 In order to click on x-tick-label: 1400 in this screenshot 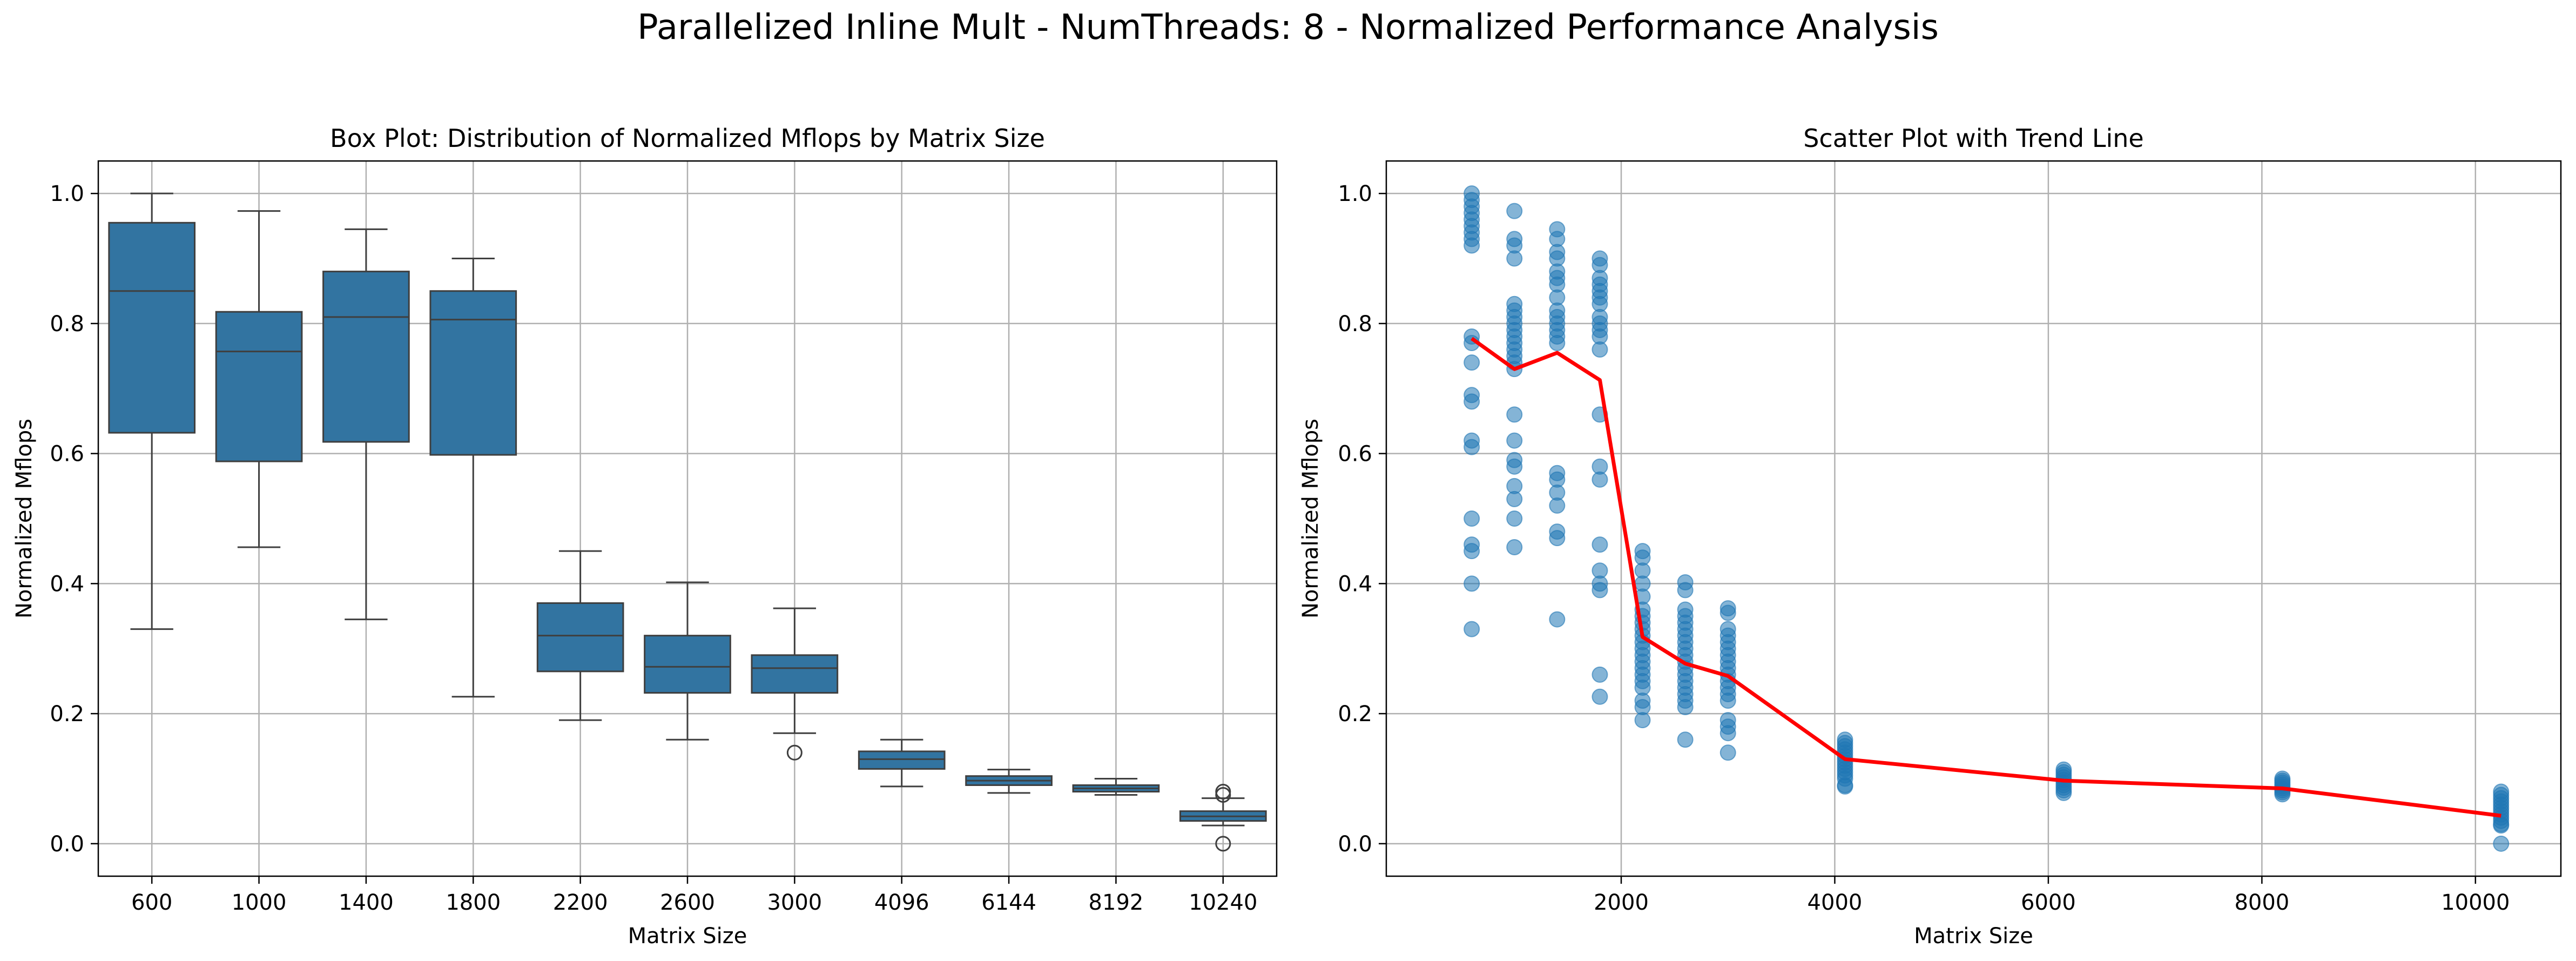, I will do `click(366, 902)`.